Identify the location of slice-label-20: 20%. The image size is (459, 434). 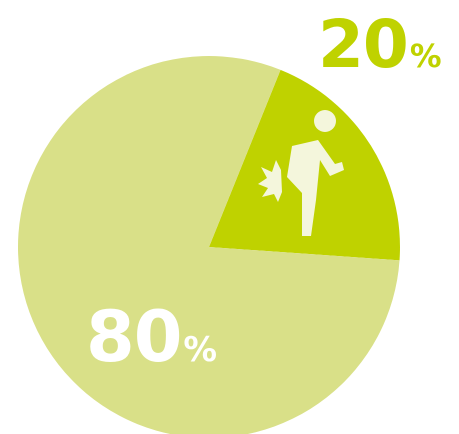
(380, 45).